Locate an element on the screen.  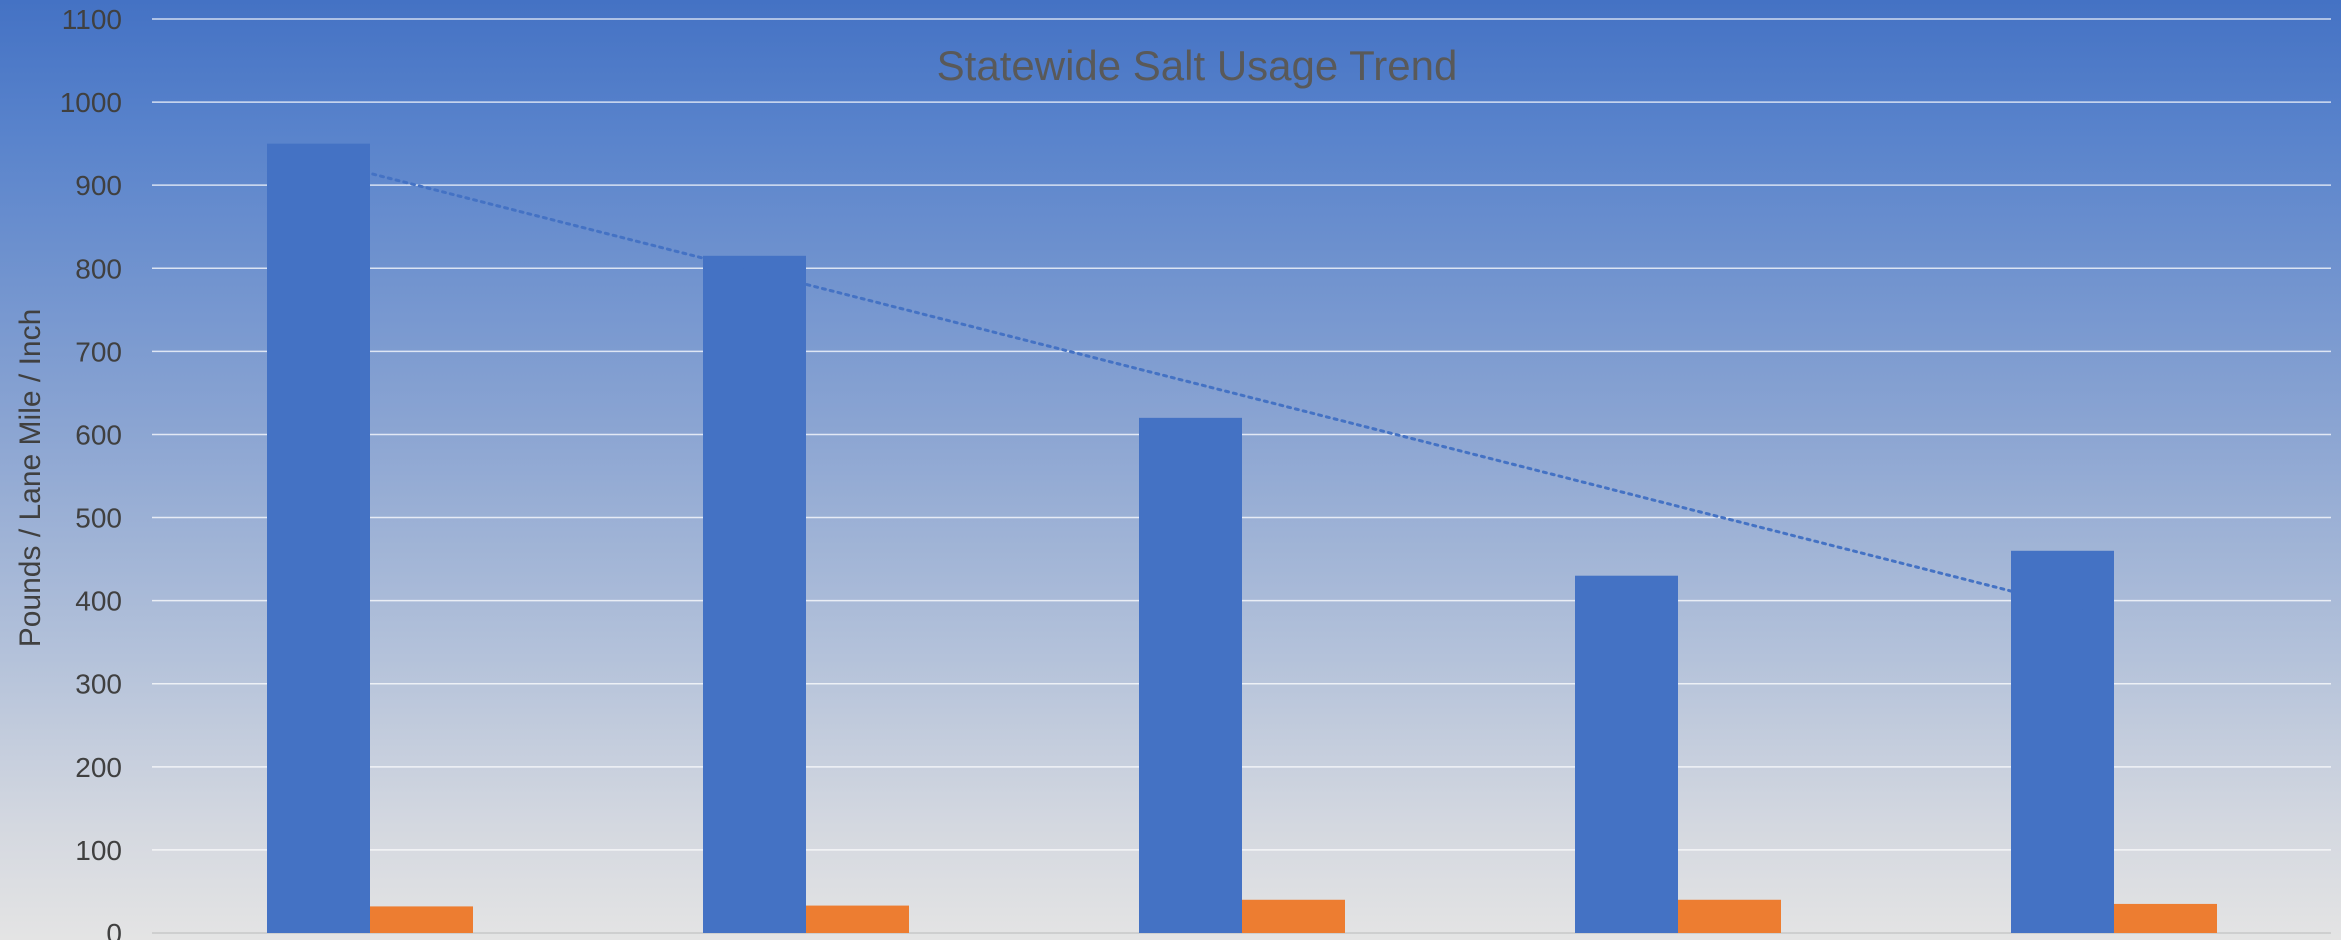
y-tick-label: 1000 is located at coordinates (91, 102).